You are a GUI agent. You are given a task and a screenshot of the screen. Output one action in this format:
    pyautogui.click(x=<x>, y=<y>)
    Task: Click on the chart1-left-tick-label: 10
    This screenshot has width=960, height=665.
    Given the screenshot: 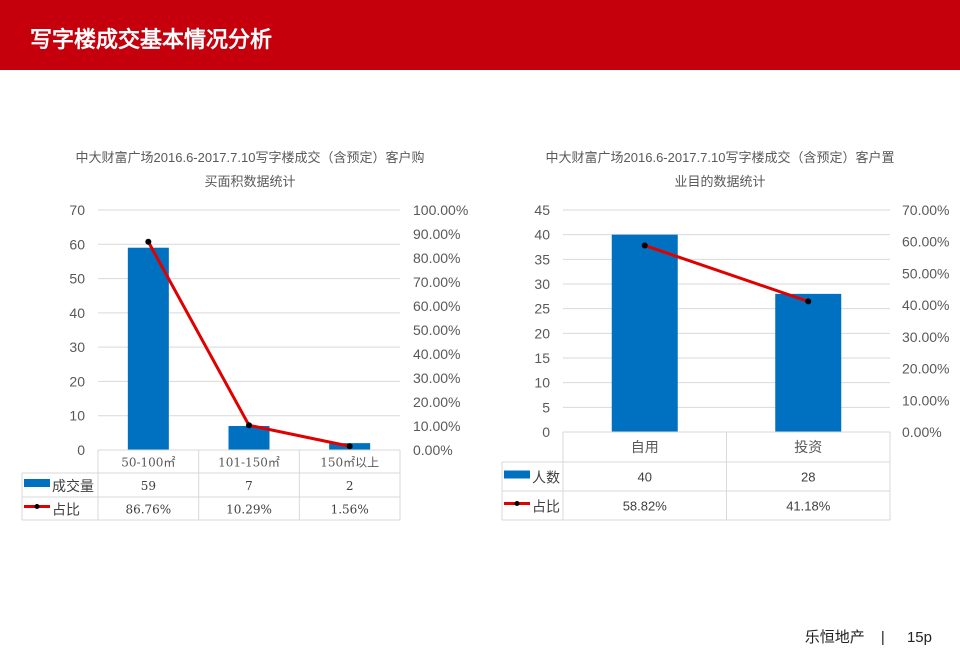 What is the action you would take?
    pyautogui.click(x=77, y=416)
    